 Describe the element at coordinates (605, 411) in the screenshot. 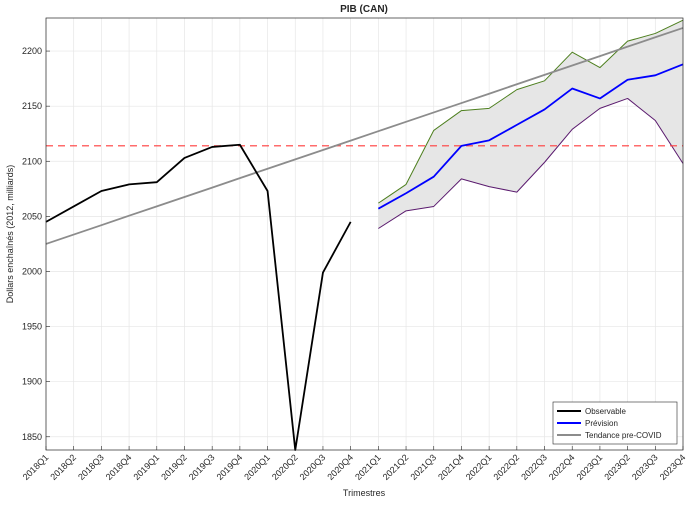

I see `legend-label: Observable` at that location.